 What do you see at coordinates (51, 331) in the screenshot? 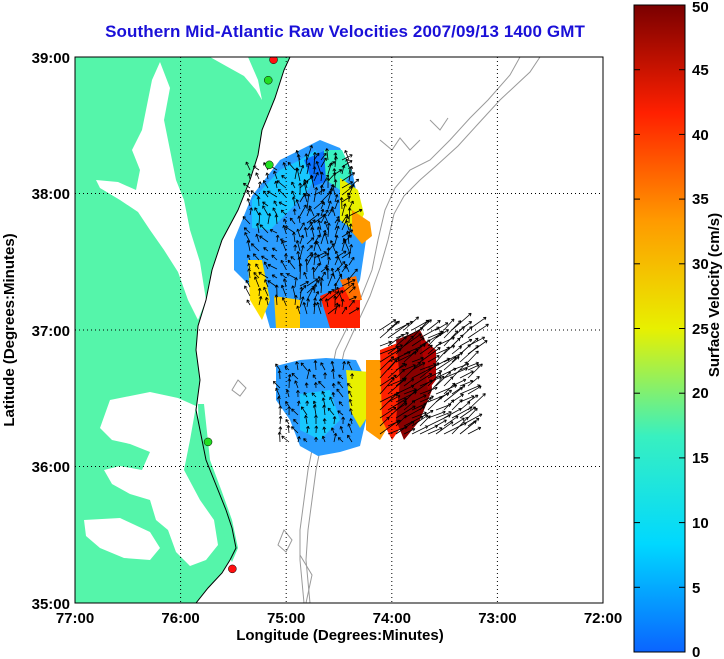
I see `y-tick-label: 37:00` at bounding box center [51, 331].